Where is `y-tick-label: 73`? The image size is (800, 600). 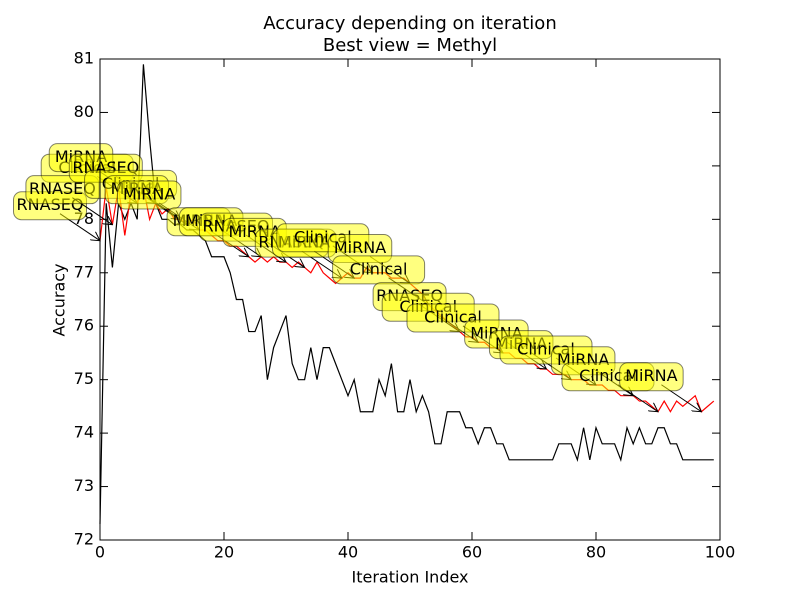
y-tick-label: 73 is located at coordinates (84, 485).